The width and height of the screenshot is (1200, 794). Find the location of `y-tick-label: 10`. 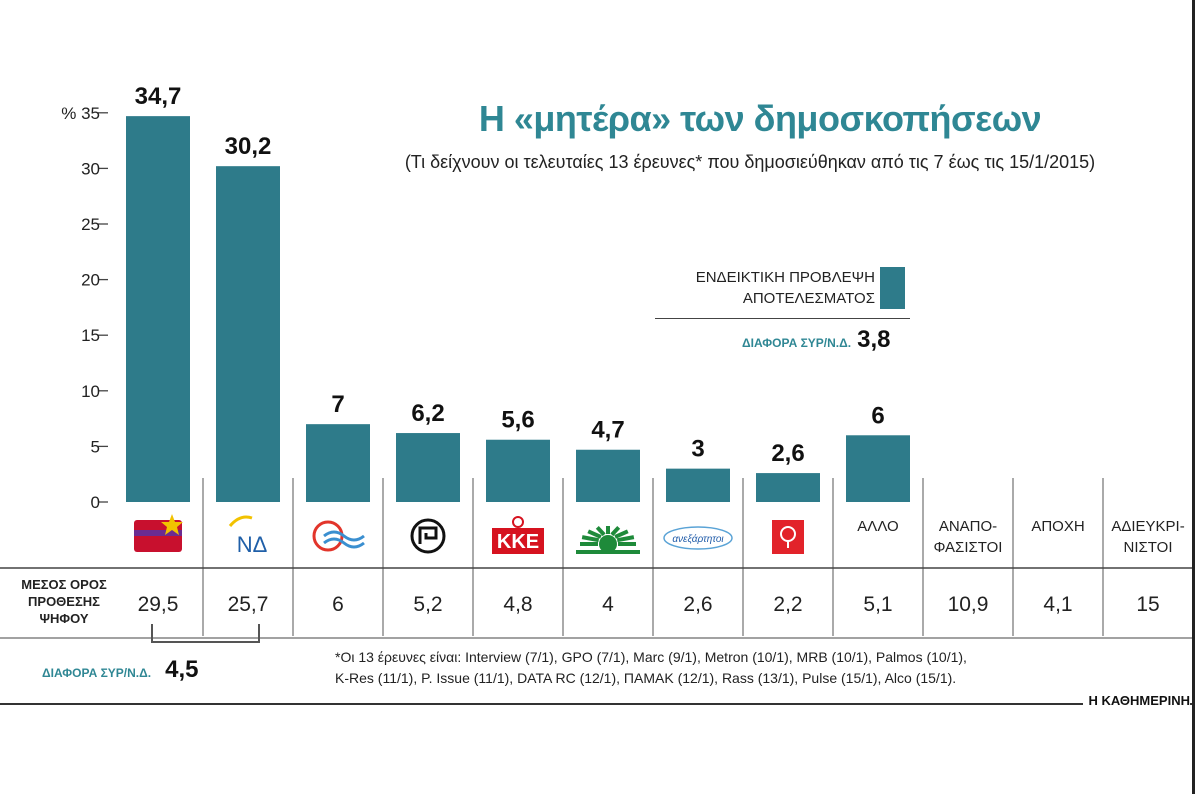

y-tick-label: 10 is located at coordinates (90, 391).